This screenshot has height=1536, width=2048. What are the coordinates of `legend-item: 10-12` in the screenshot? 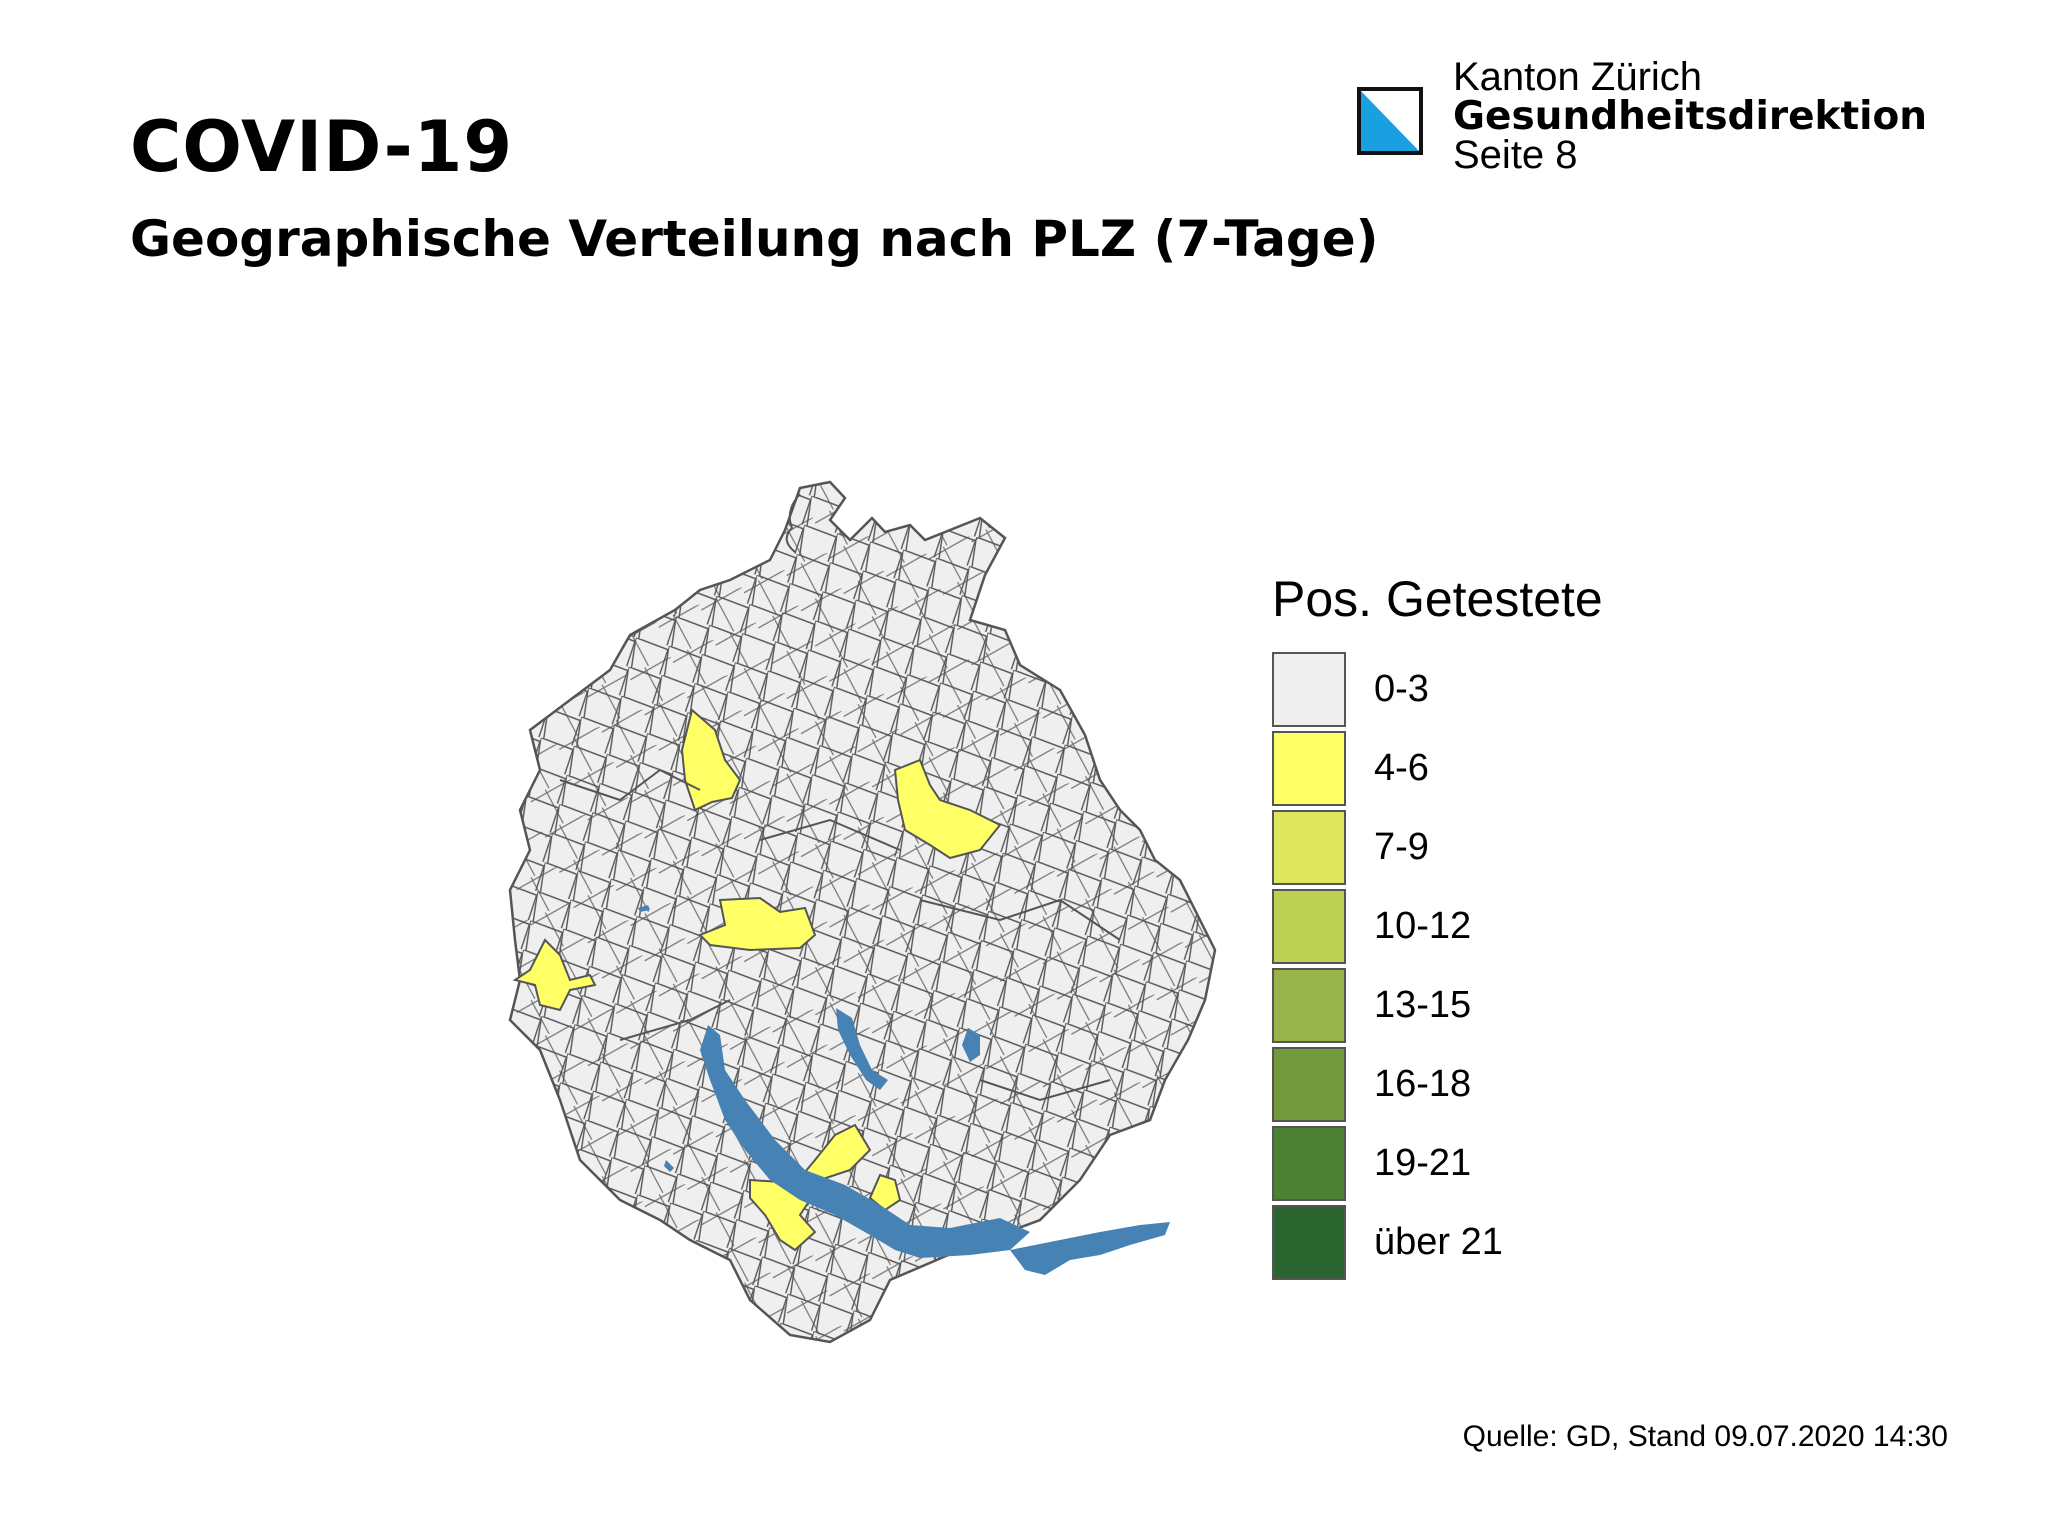 It's located at (1437, 926).